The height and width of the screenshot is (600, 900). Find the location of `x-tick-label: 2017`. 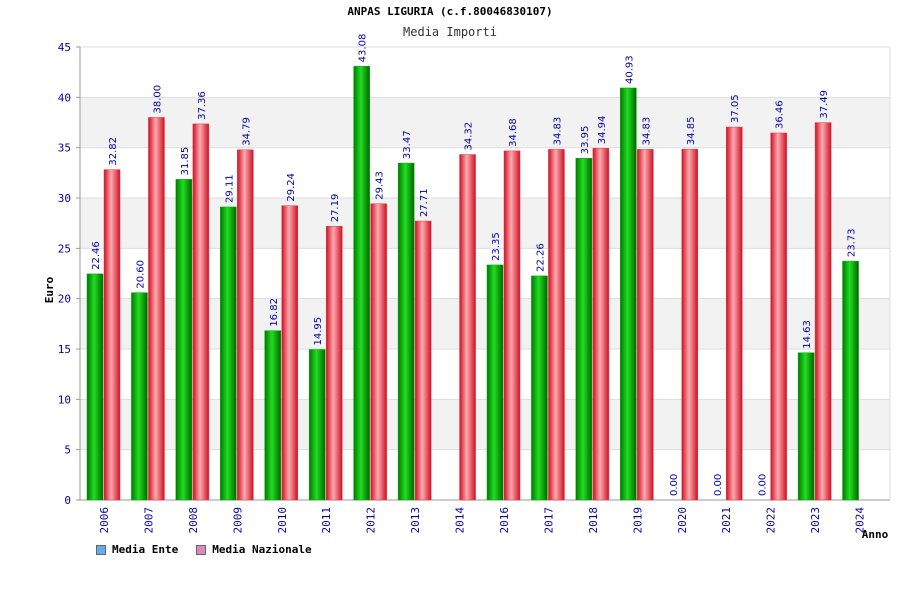

x-tick-label: 2017 is located at coordinates (548, 520).